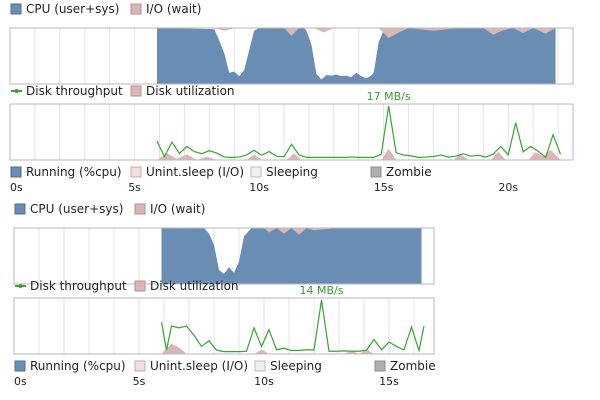  What do you see at coordinates (389, 96) in the screenshot?
I see `disk-peak-label: 17 MB/s` at bounding box center [389, 96].